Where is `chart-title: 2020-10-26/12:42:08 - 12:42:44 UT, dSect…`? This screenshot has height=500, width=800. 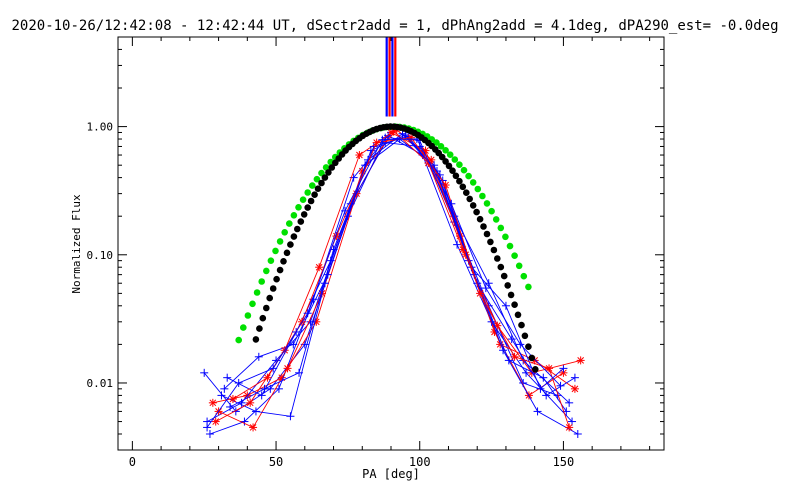
chart-title: 2020-10-26/12:42:08 - 12:42:44 UT, dSect… is located at coordinates (394, 26).